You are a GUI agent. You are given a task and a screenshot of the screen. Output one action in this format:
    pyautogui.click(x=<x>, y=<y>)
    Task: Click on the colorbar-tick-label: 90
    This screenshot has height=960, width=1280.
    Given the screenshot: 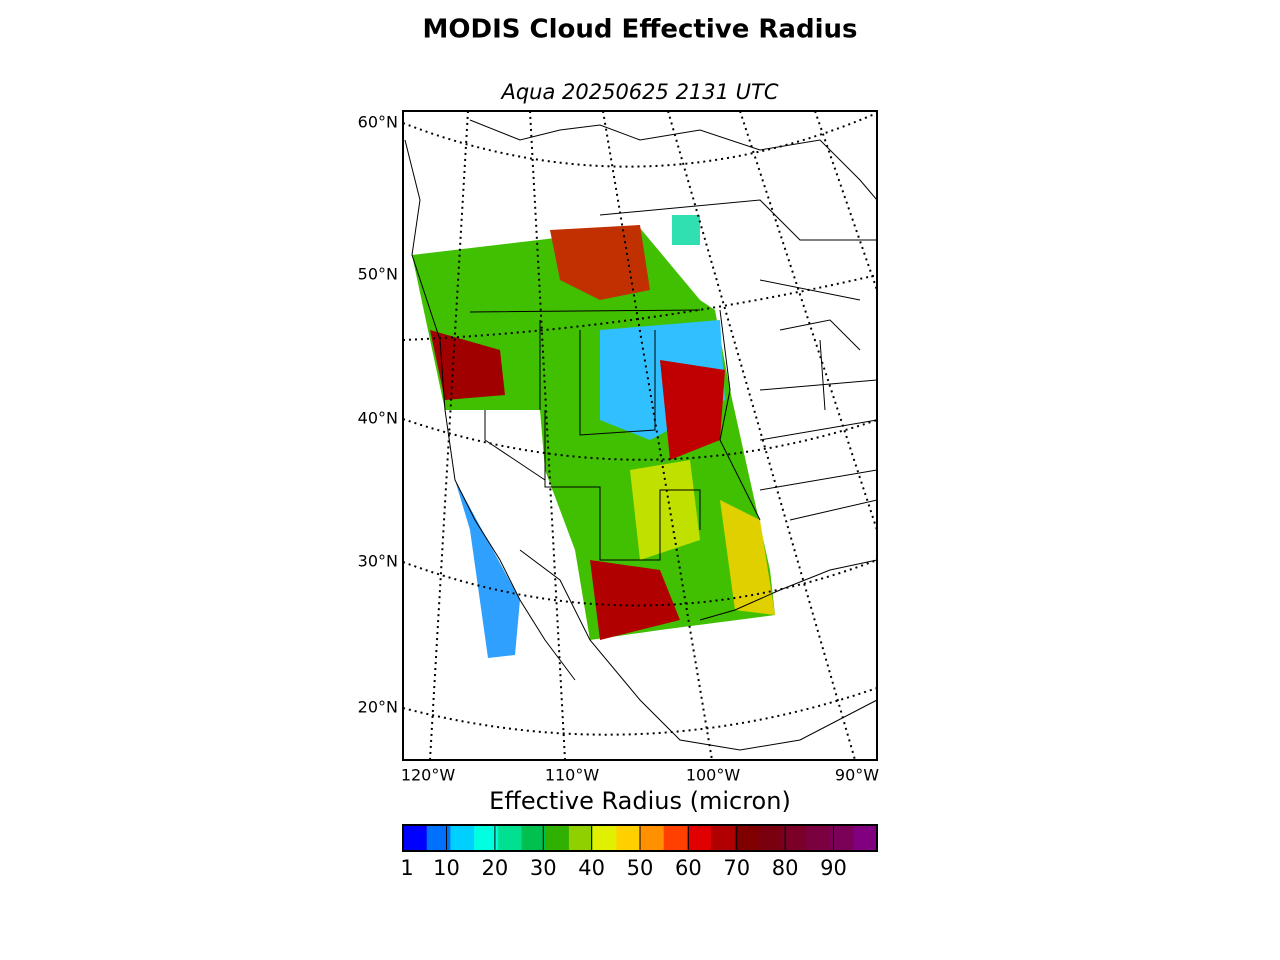 What is the action you would take?
    pyautogui.click(x=833, y=868)
    